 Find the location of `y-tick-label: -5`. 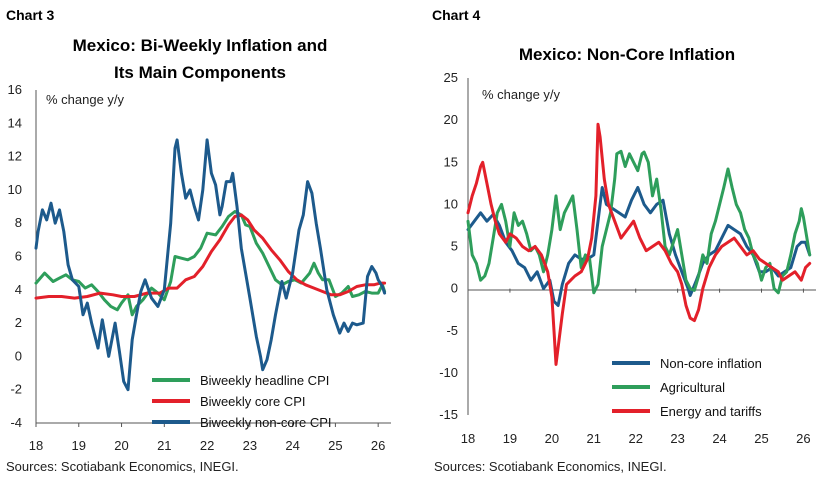

y-tick-label: -5 is located at coordinates (452, 330).